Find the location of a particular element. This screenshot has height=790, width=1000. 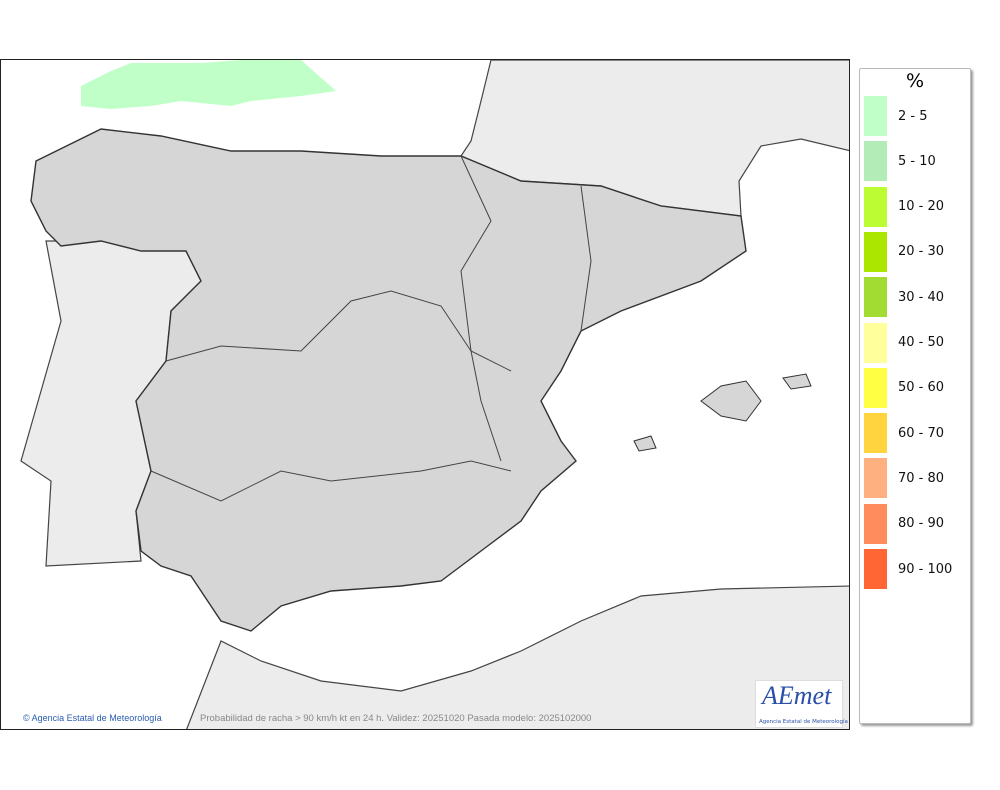

legend-item: 60 - 70 is located at coordinates (904, 433).